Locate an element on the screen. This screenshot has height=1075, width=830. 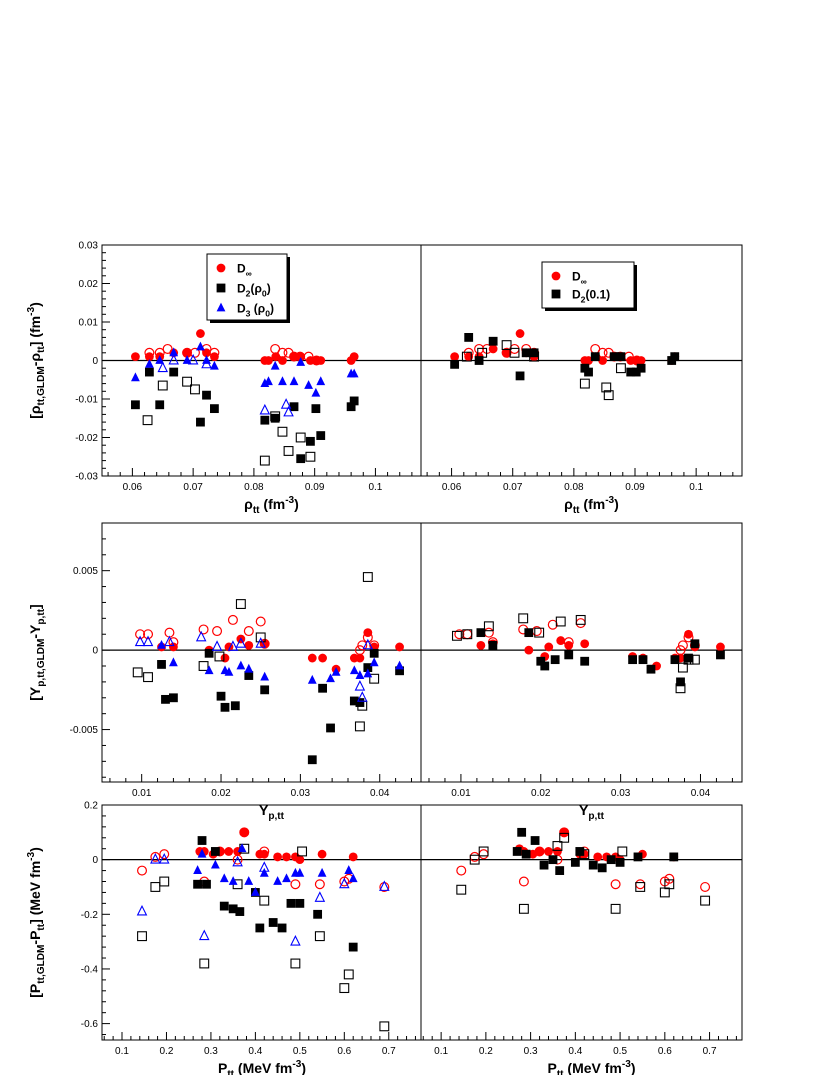
x-tick-label: 0.01 is located at coordinates (142, 793).